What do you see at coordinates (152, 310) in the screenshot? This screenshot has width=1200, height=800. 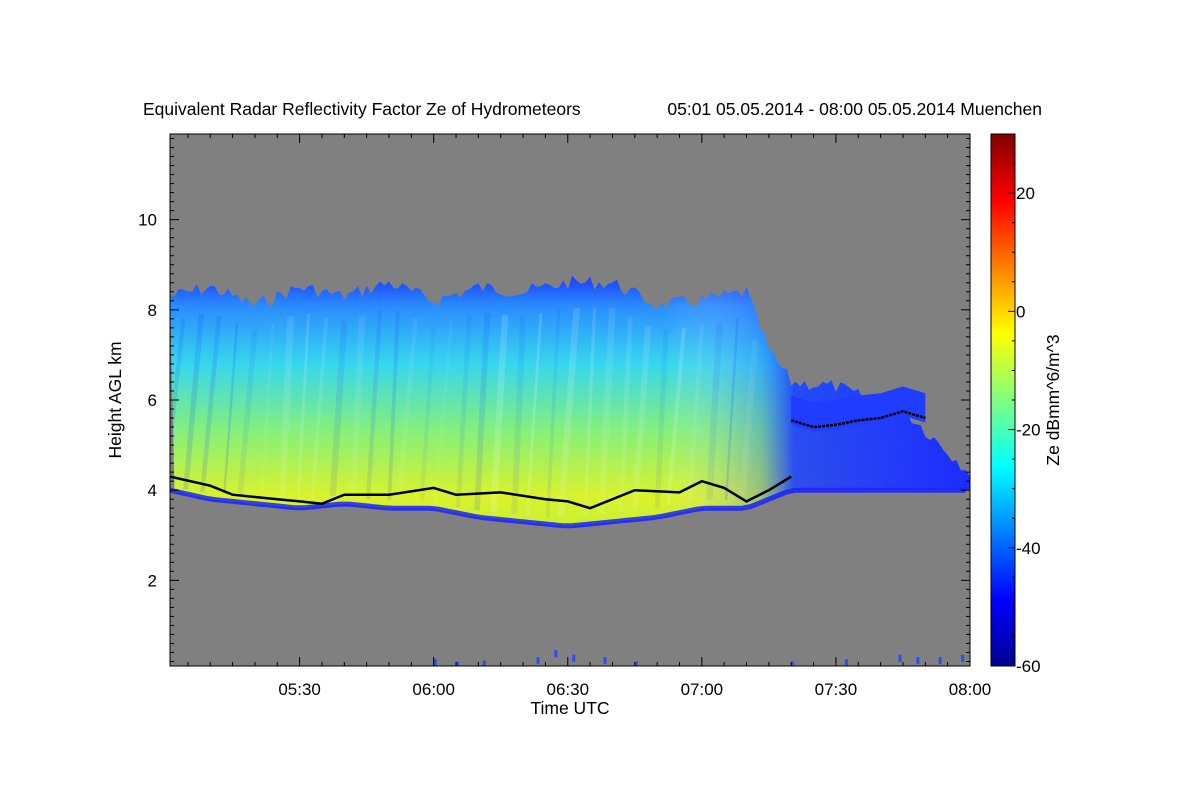 I see `y-tick-label: 8` at bounding box center [152, 310].